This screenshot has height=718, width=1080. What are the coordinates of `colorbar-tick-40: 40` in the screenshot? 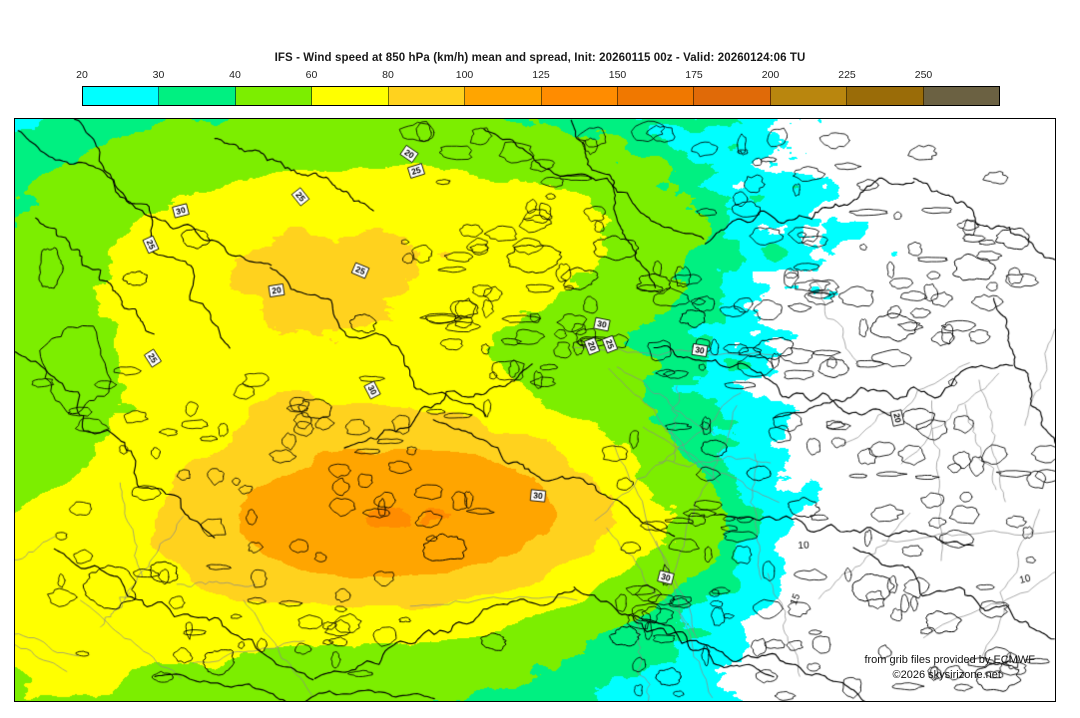 It's located at (235, 75).